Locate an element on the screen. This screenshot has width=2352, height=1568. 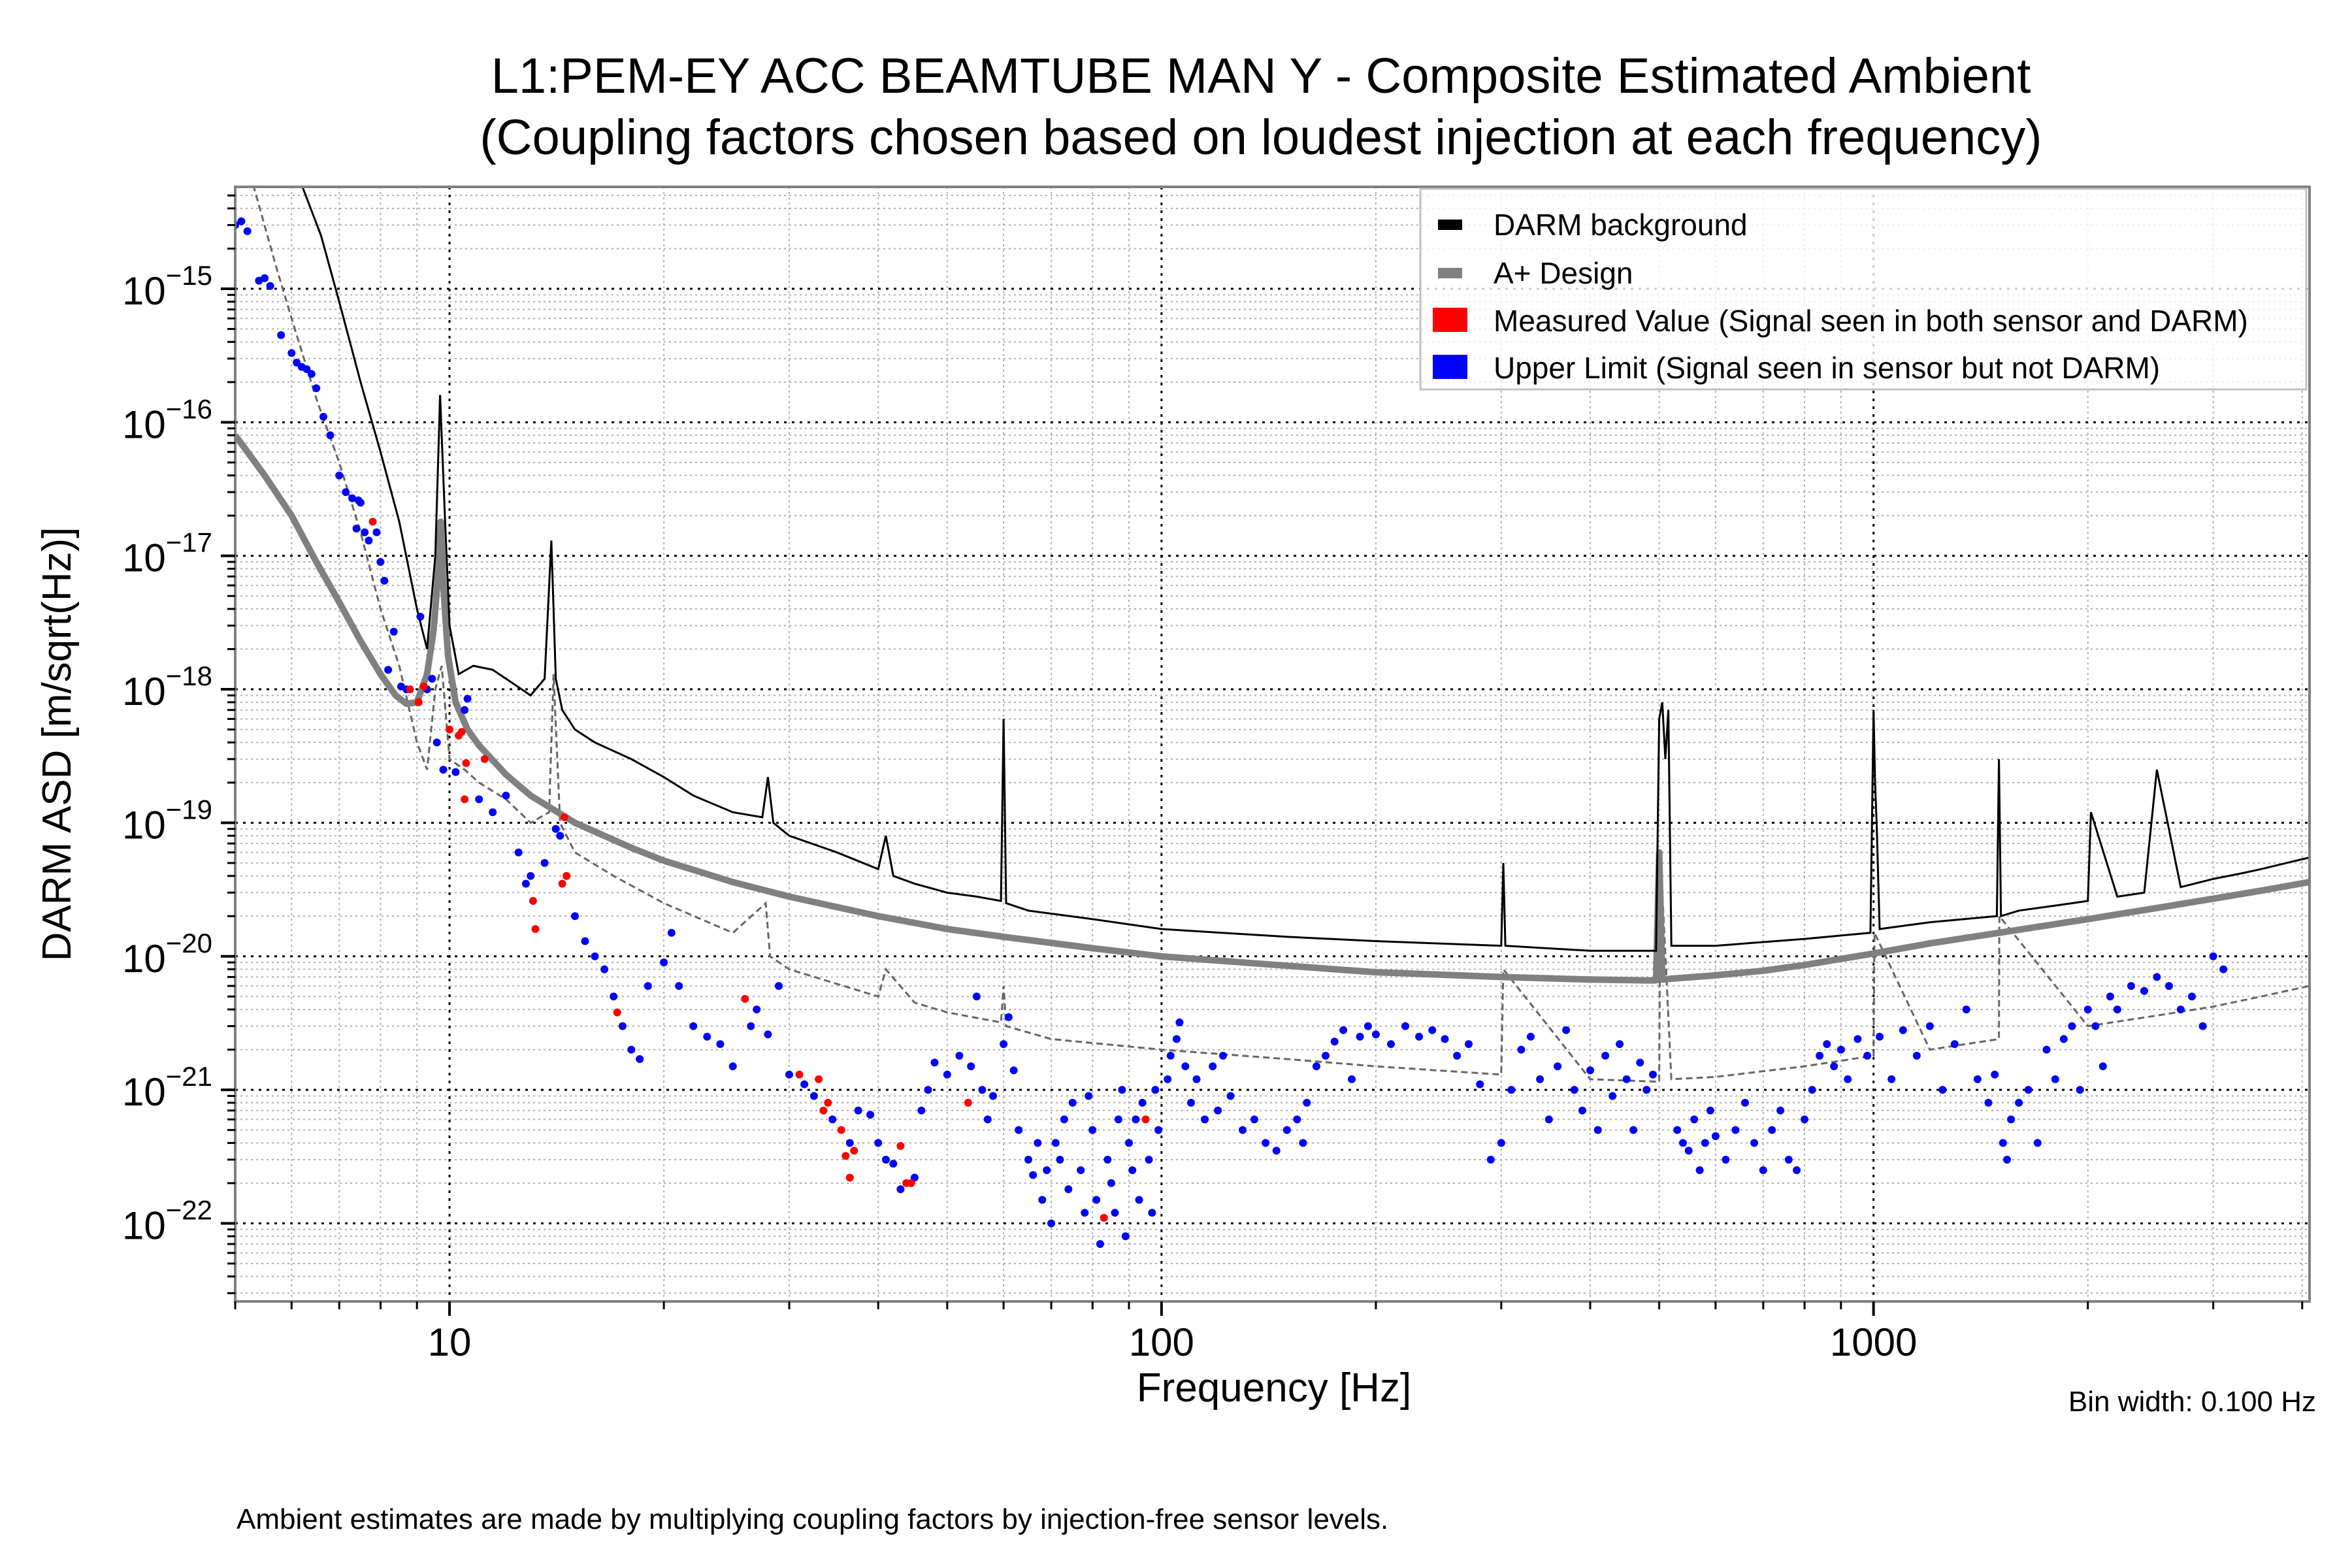
x-axis-label: Frequency [Hz] is located at coordinates (1274, 1388).